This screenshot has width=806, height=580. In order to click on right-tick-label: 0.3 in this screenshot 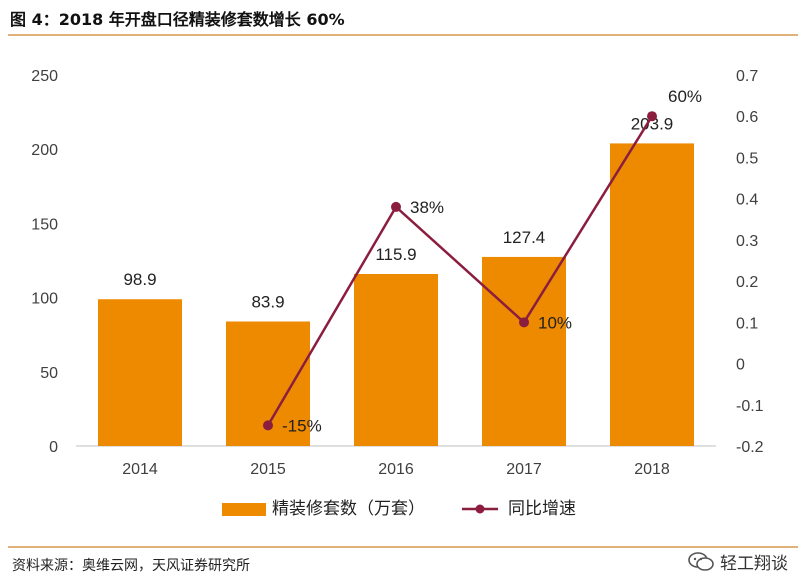, I will do `click(747, 241)`.